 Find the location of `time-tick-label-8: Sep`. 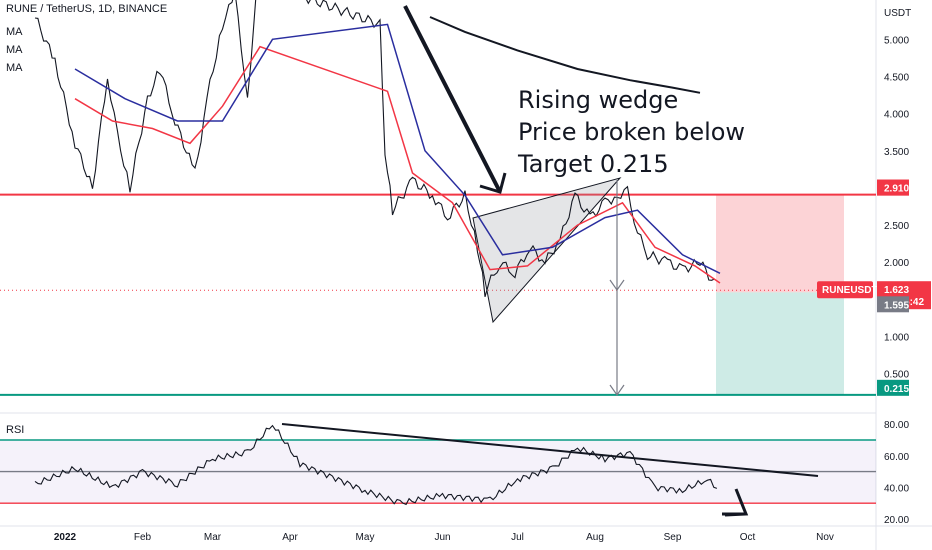

time-tick-label-8: Sep is located at coordinates (673, 537).